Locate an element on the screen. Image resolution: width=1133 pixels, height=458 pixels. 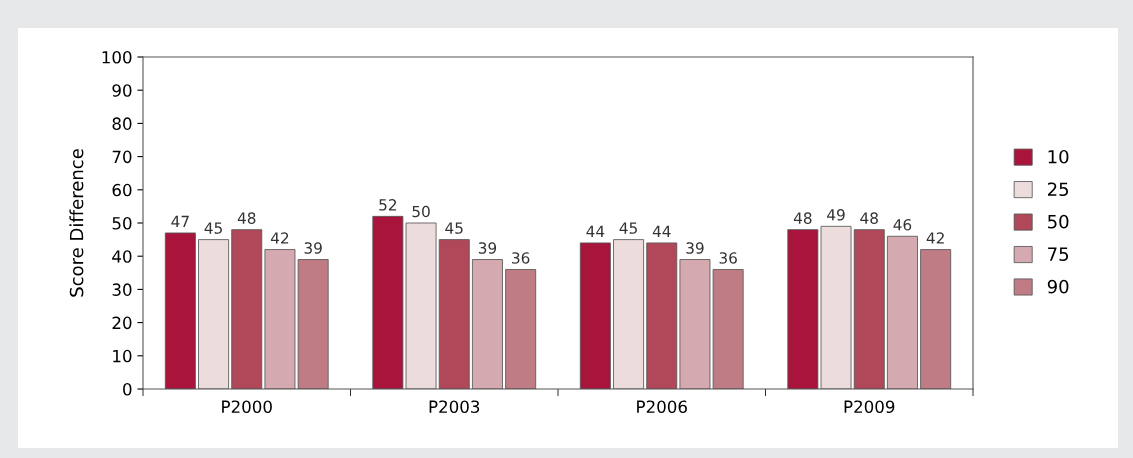
data-label: 49 is located at coordinates (836, 215).